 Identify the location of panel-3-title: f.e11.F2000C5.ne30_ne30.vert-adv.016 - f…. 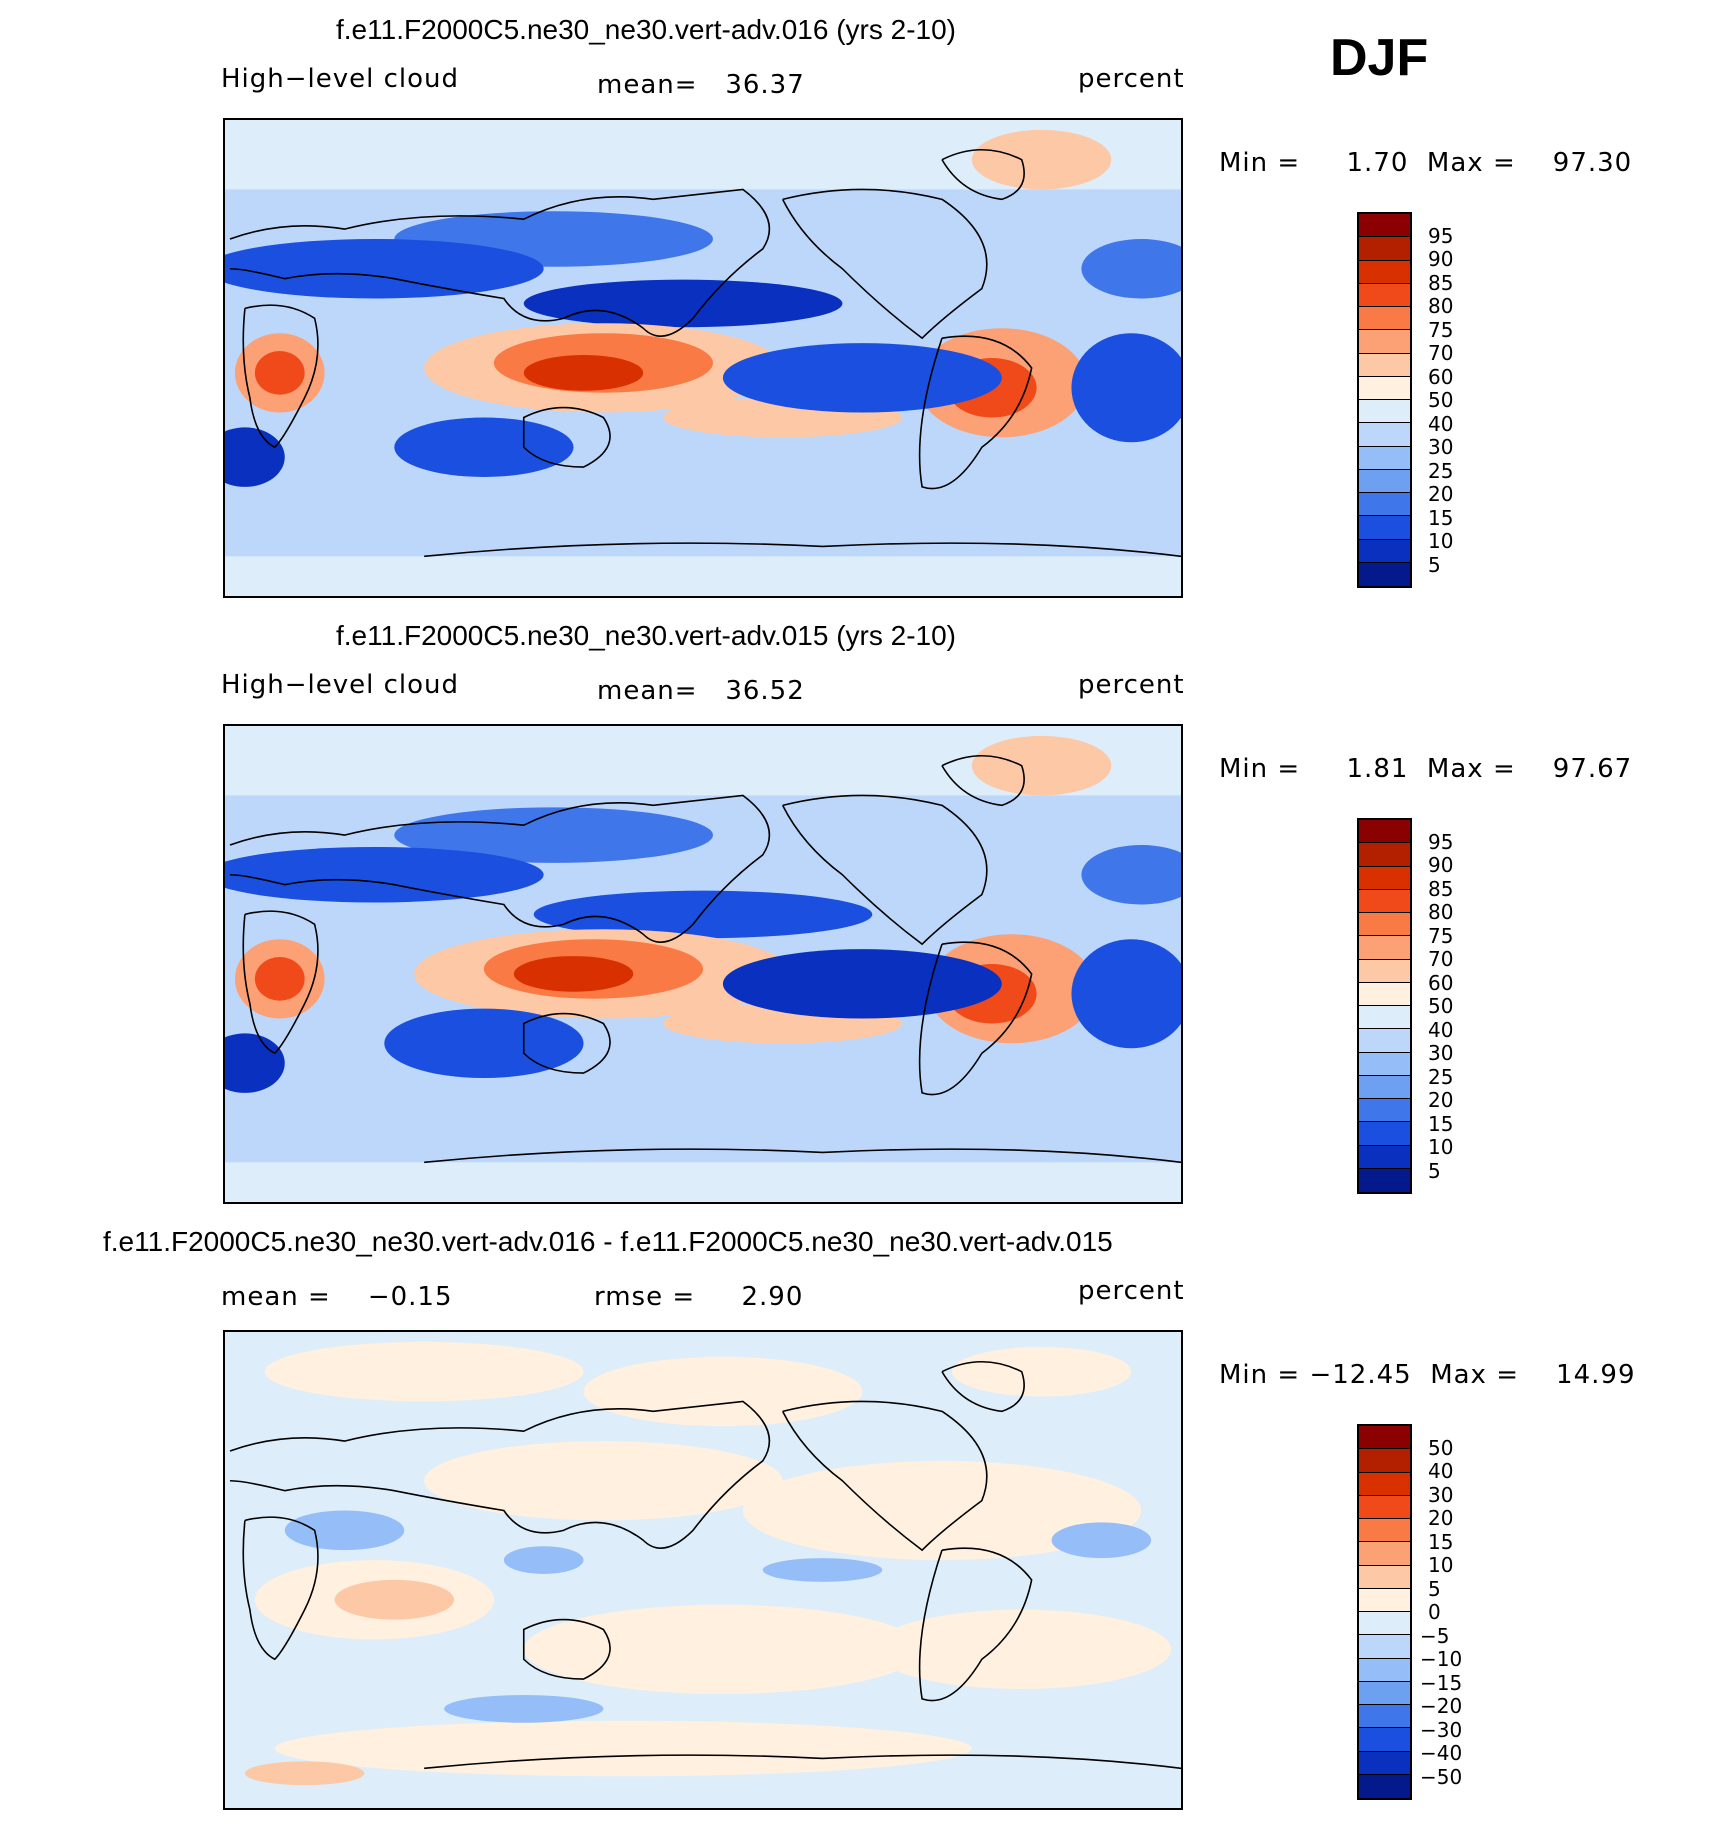
(608, 1241).